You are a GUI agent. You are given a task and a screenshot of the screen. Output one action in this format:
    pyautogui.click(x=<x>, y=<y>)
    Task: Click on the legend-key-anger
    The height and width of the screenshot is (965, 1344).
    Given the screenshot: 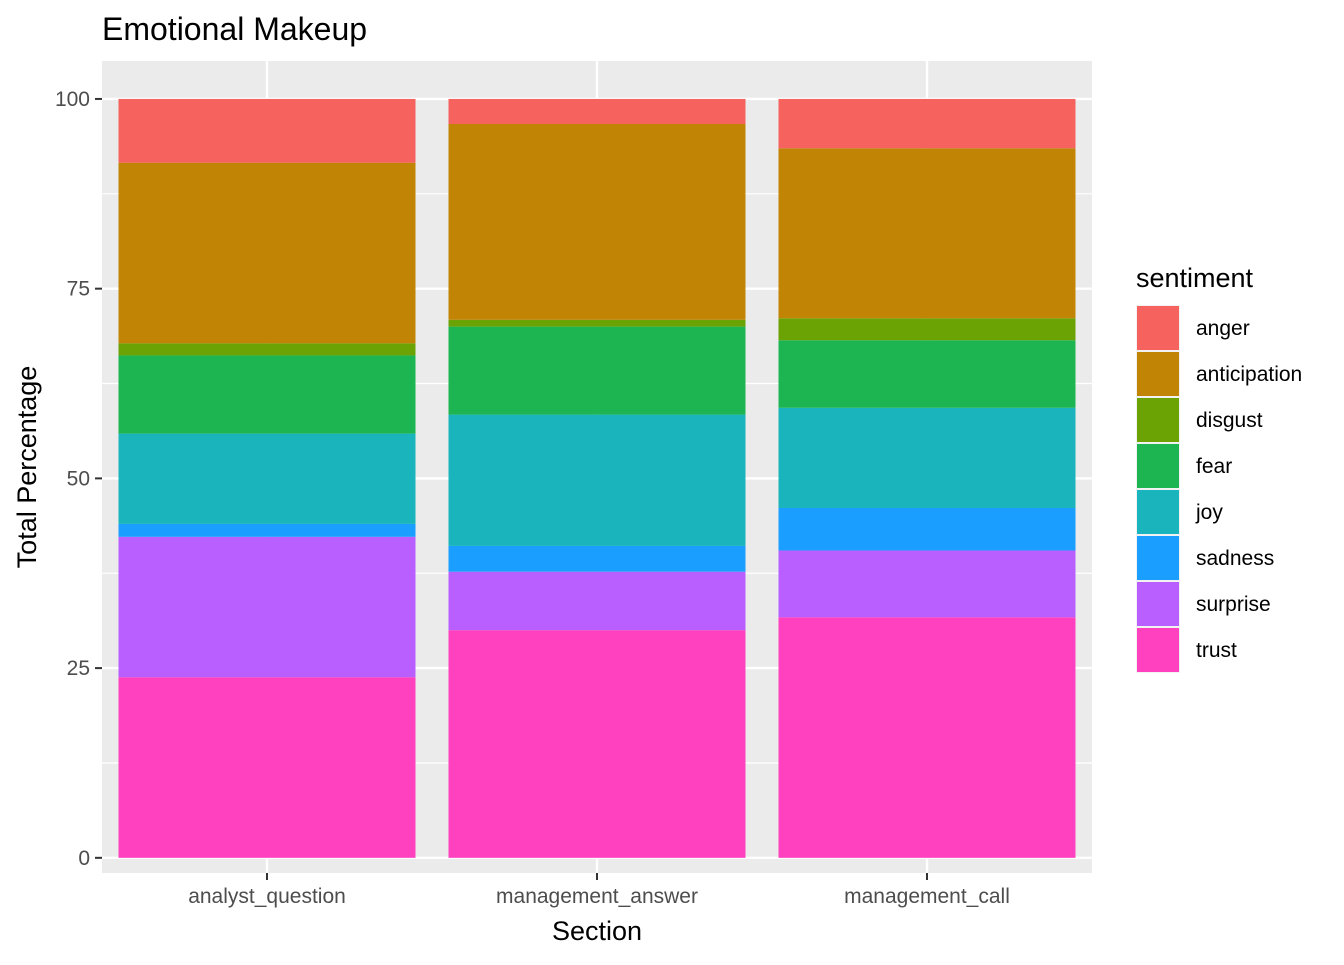 What is the action you would take?
    pyautogui.click(x=1158, y=328)
    